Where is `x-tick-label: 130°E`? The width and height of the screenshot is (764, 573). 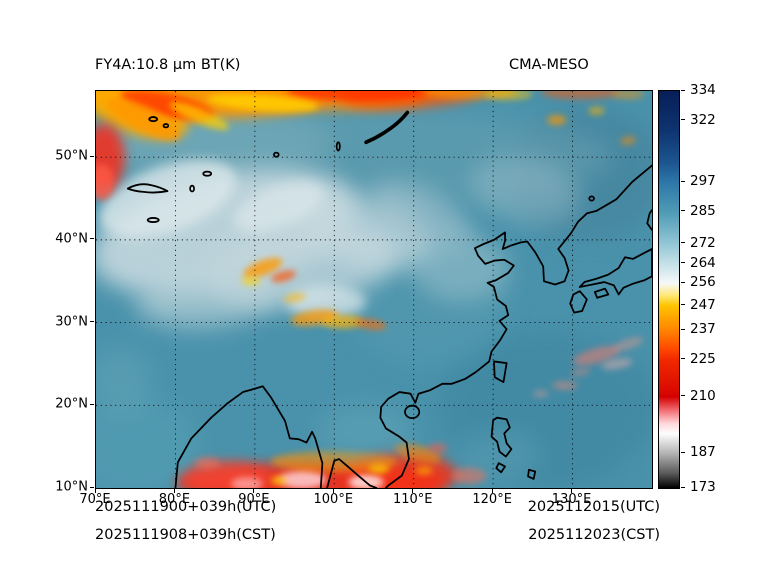
x-tick-label: 130°E is located at coordinates (571, 499).